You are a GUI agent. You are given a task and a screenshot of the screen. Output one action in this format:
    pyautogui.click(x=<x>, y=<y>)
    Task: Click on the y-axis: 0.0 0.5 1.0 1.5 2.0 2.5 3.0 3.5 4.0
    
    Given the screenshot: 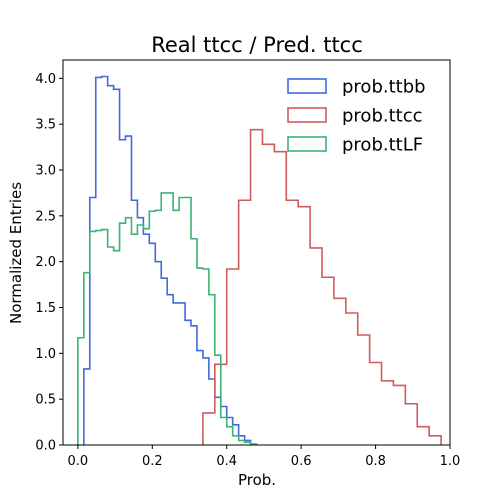 What is the action you would take?
    pyautogui.click(x=49, y=263)
    